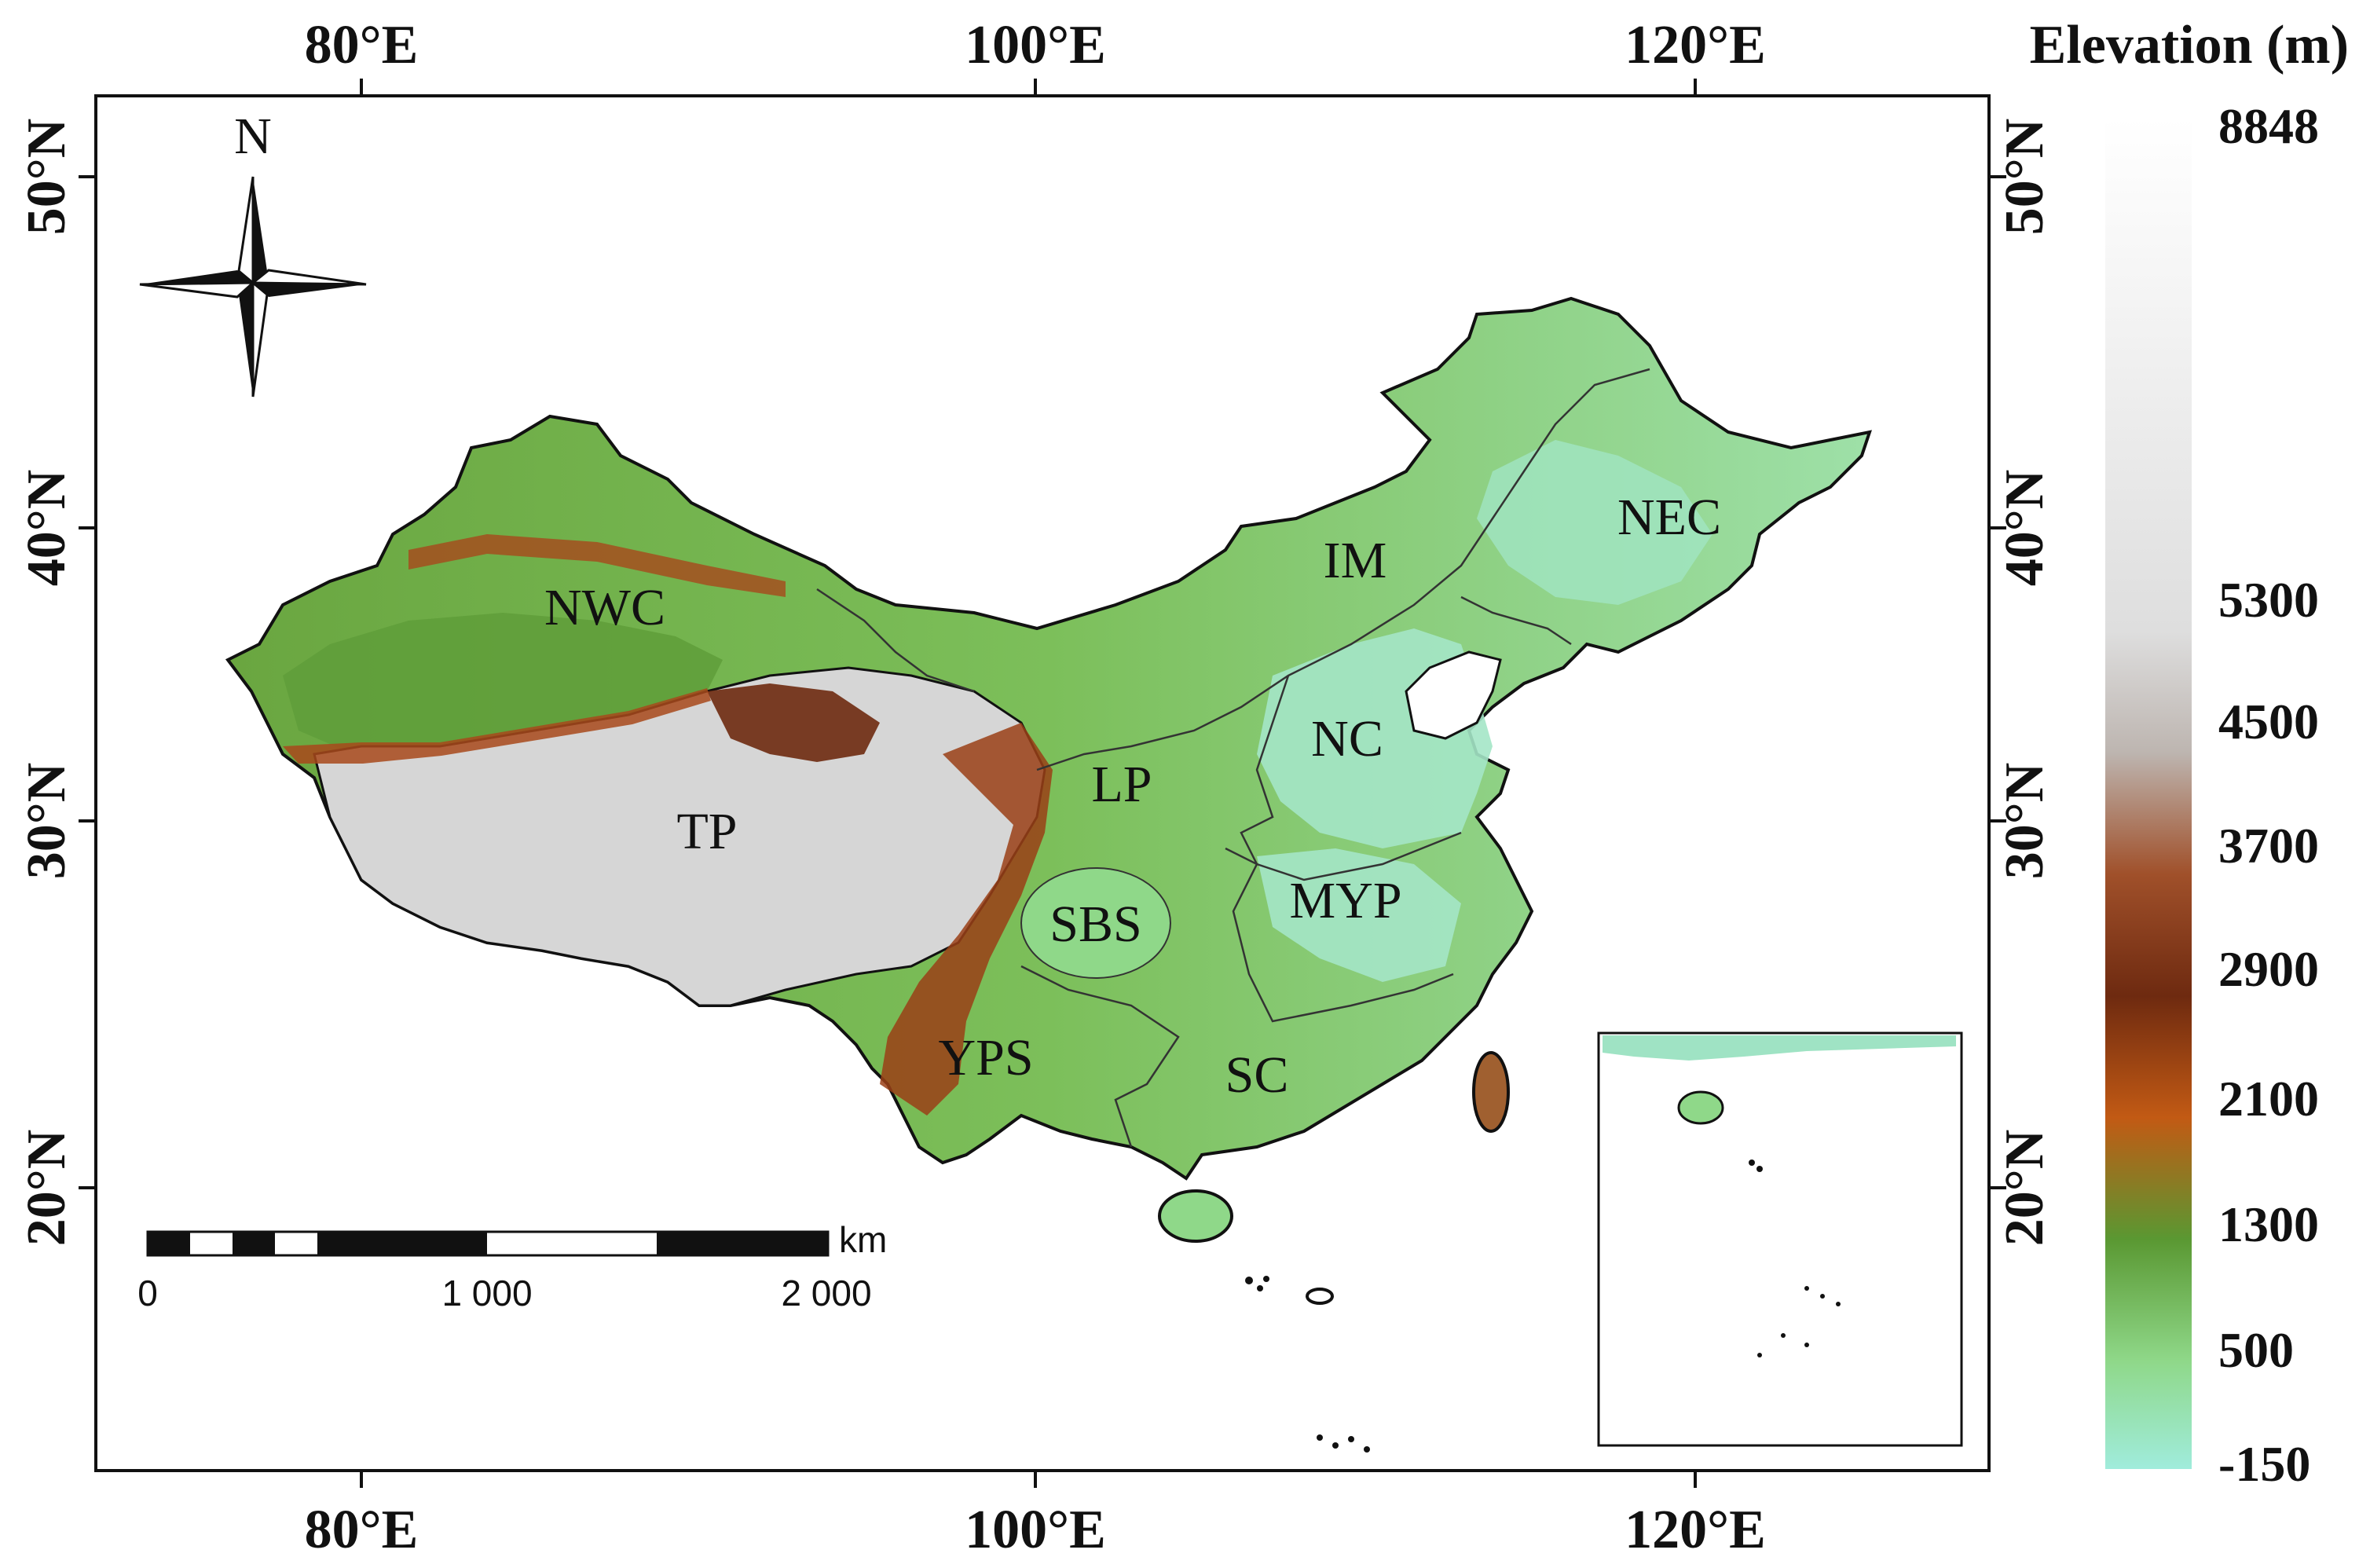 Image resolution: width=2370 pixels, height=1568 pixels. I want to click on tianshan-belt, so click(597, 565).